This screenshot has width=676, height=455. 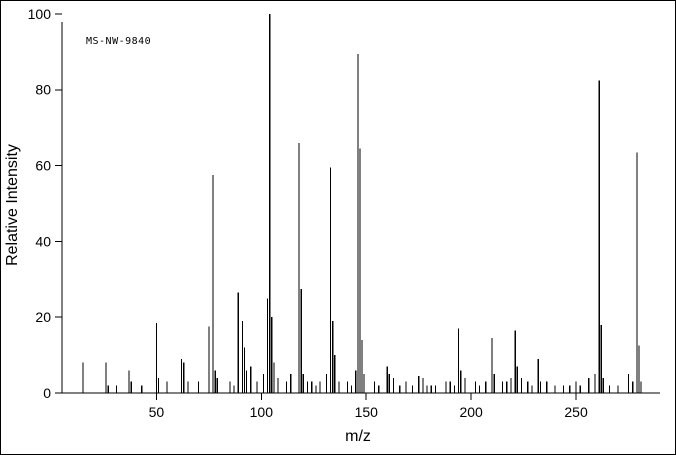 What do you see at coordinates (576, 412) in the screenshot?
I see `x-tick-label: 250` at bounding box center [576, 412].